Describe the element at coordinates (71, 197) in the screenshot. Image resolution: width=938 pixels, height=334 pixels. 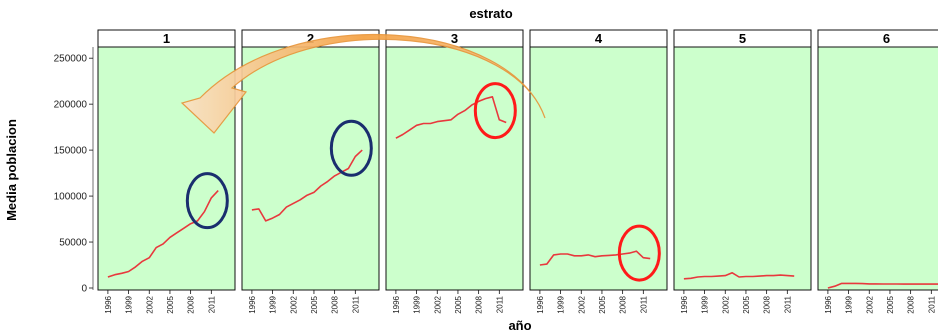
I see `y-tick-label: 100000` at that location.